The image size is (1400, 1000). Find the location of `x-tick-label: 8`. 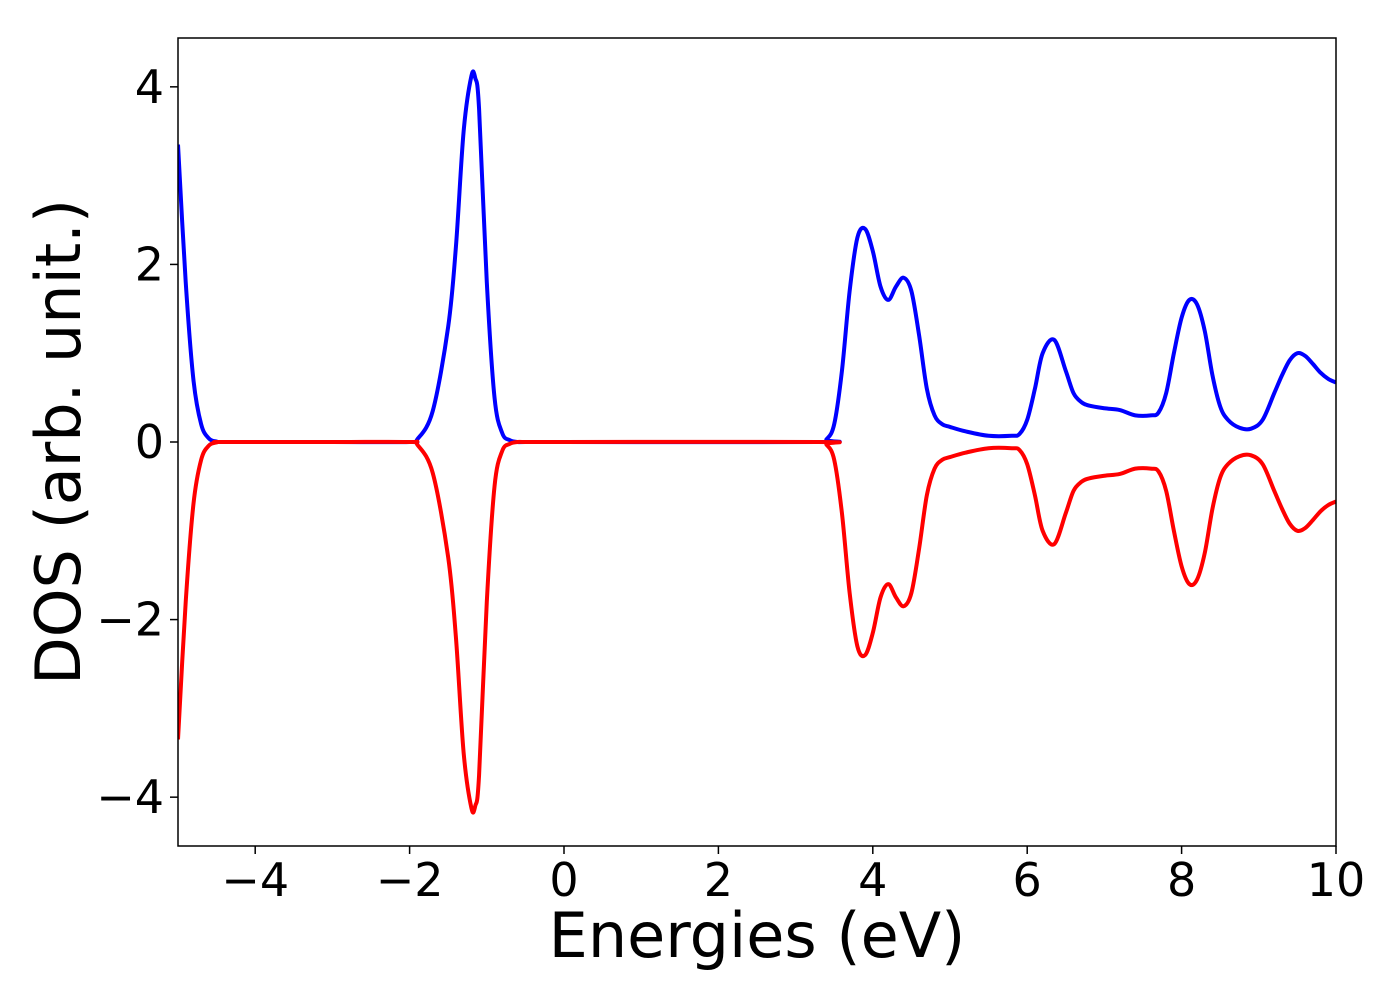

x-tick-label: 8 is located at coordinates (1181, 880).